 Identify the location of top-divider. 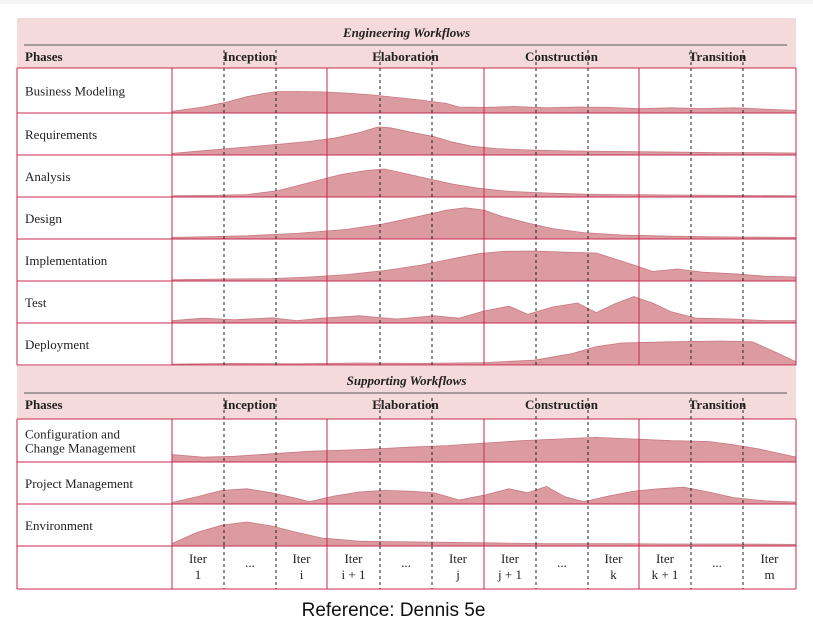
(406, 2).